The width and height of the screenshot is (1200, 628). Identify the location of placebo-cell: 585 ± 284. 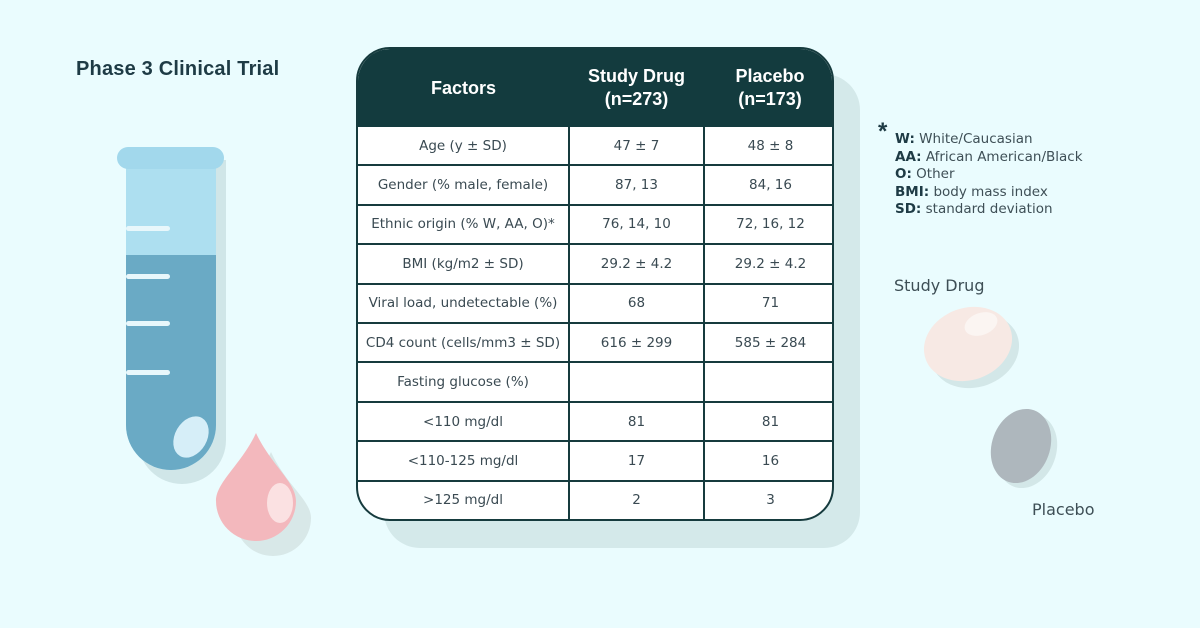
(767, 342).